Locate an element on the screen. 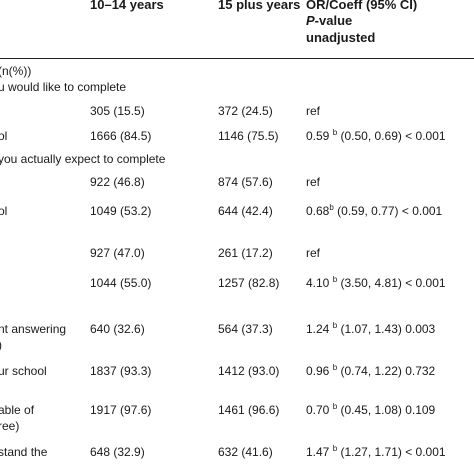  or-estimate: 0.59 is located at coordinates (319, 136).